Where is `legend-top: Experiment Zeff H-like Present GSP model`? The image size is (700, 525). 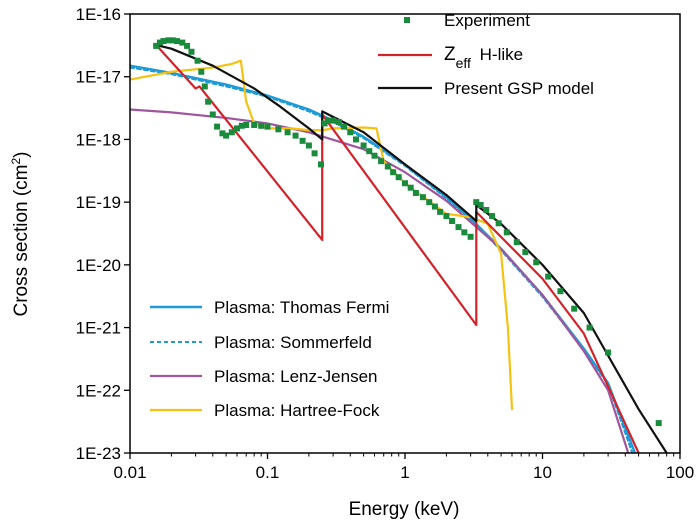 legend-top: Experiment Zeff H-like Present GSP model is located at coordinates (486, 54).